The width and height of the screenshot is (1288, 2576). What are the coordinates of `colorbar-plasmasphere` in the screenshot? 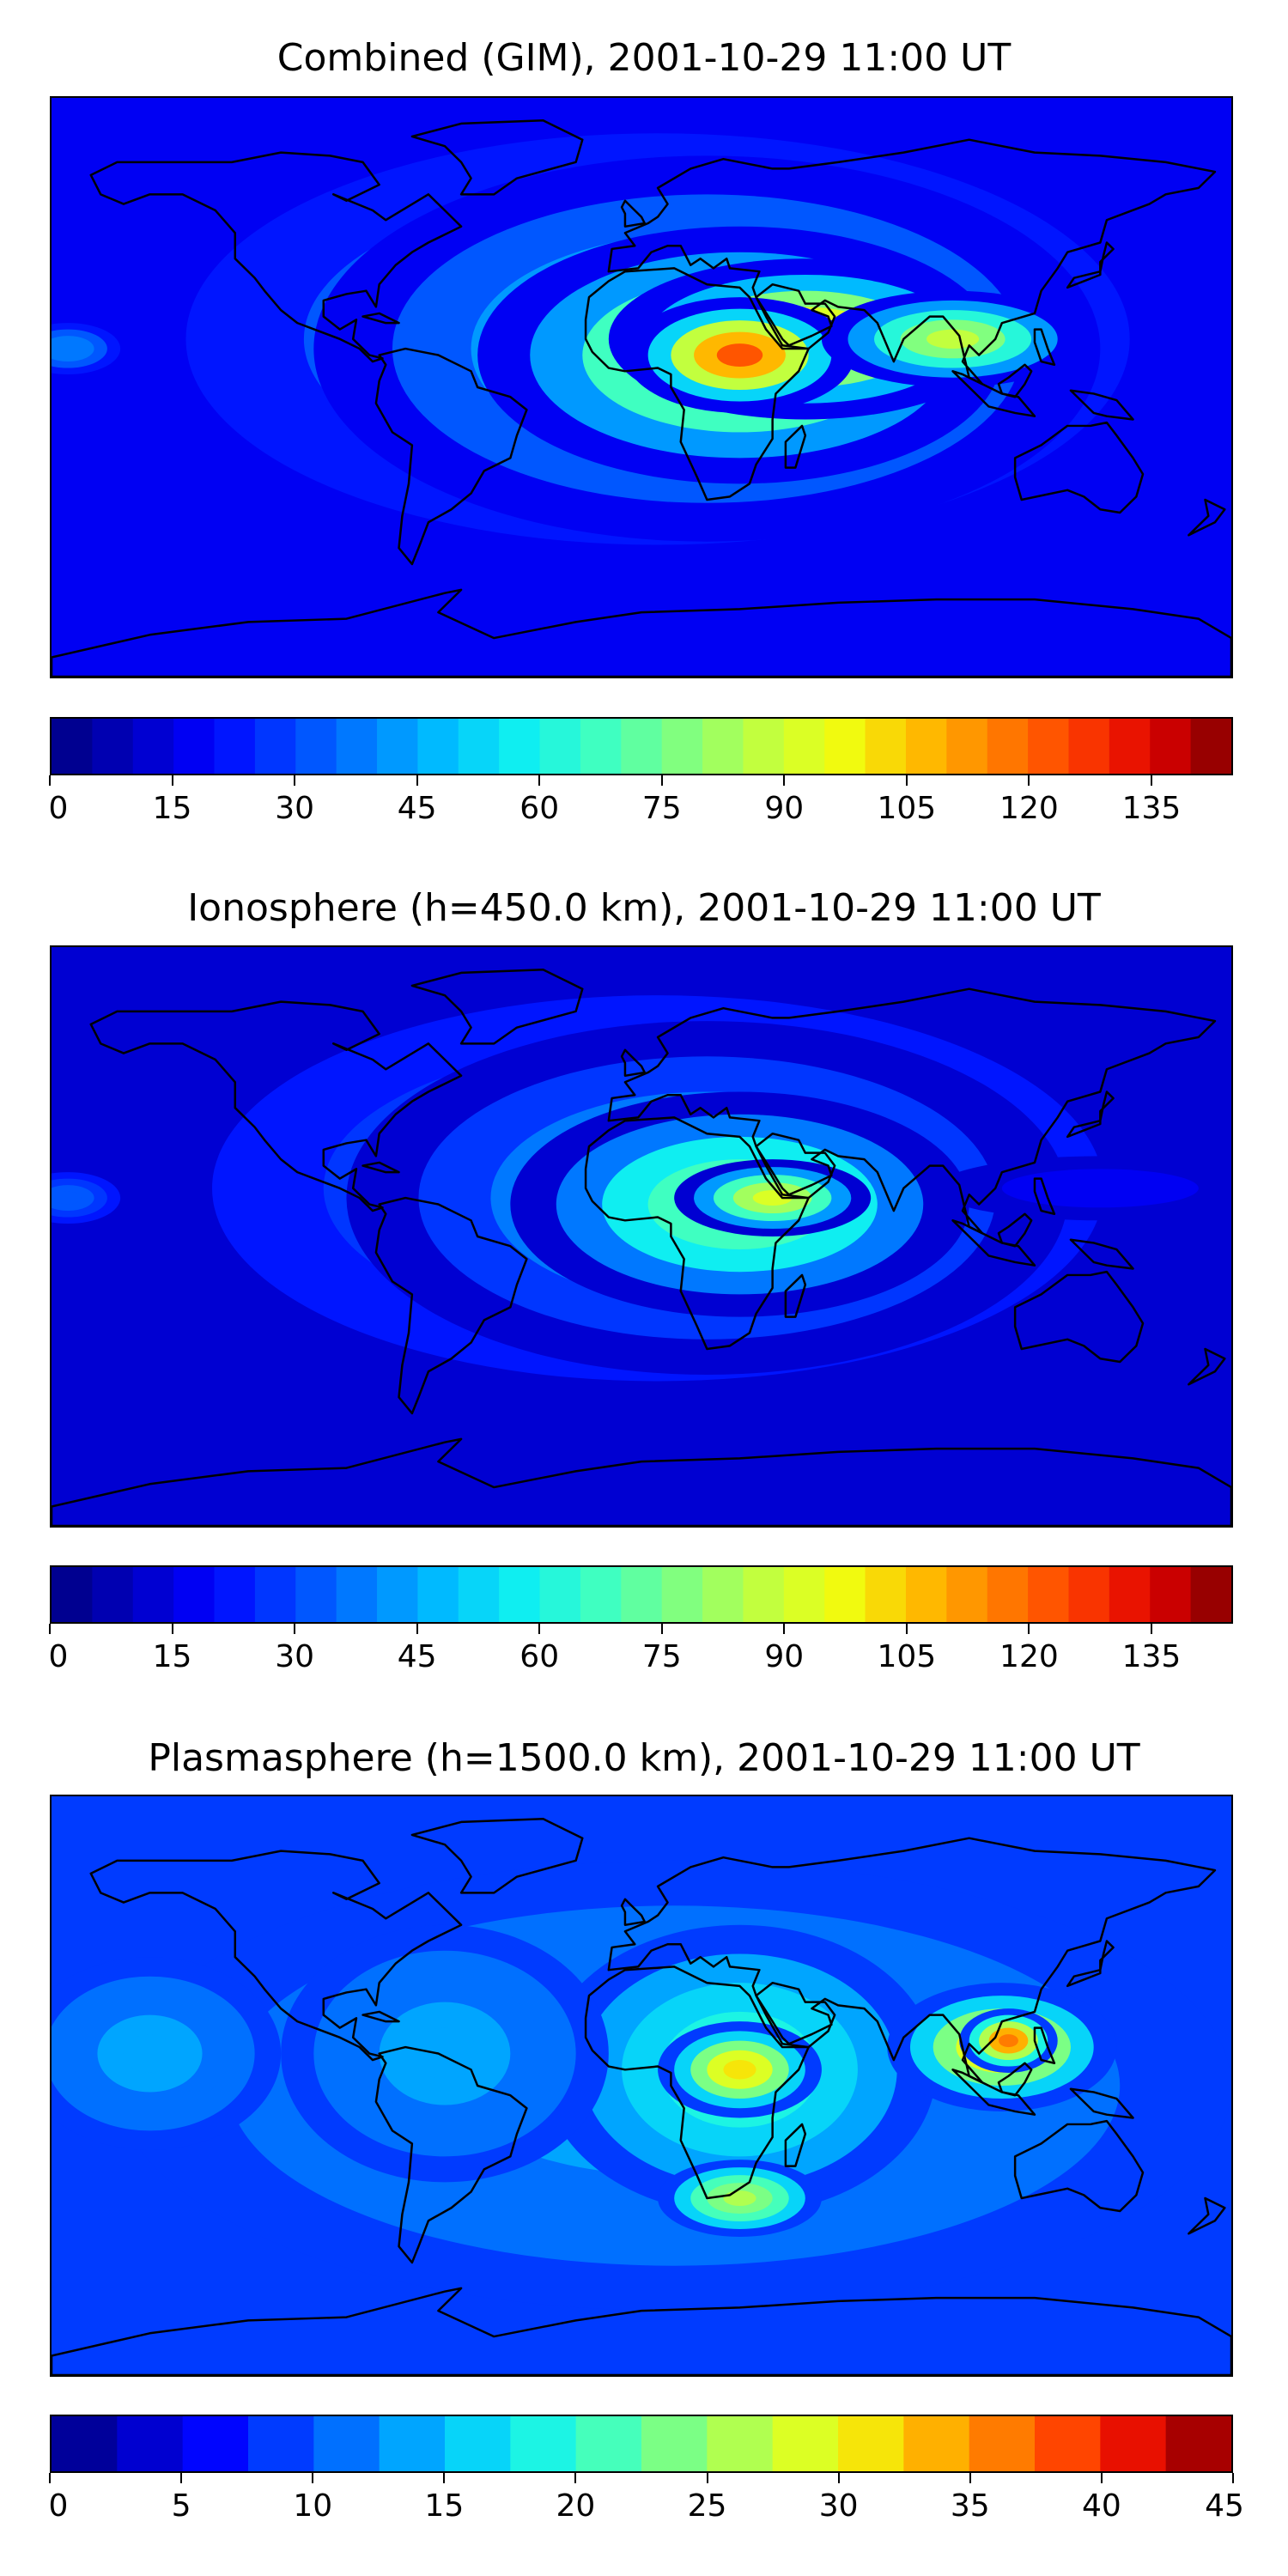 It's located at (641, 2444).